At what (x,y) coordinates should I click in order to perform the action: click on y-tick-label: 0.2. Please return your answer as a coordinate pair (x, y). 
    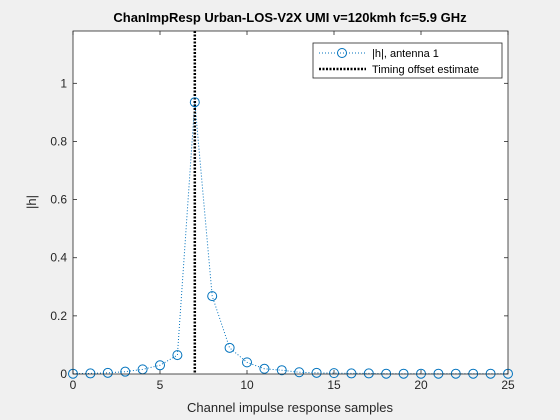
    Looking at the image, I should click on (58, 316).